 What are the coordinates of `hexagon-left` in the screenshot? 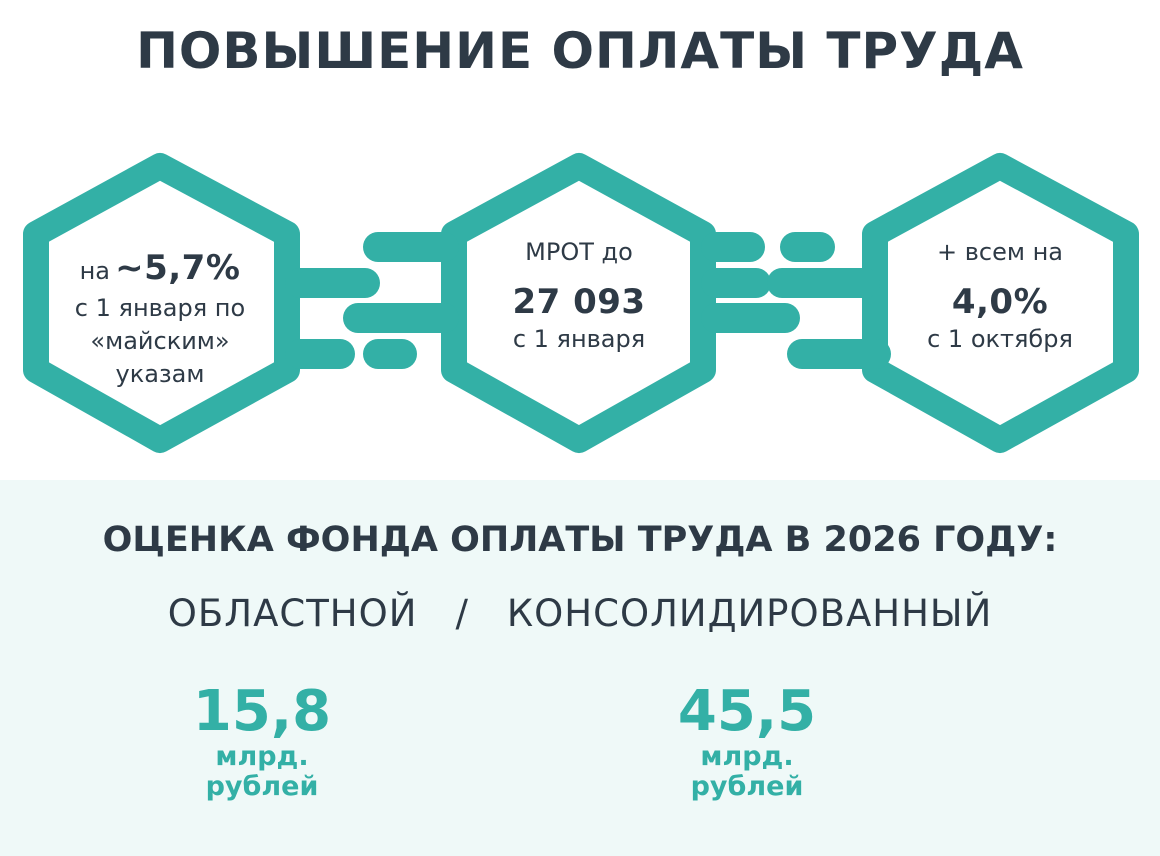 It's located at (161, 303).